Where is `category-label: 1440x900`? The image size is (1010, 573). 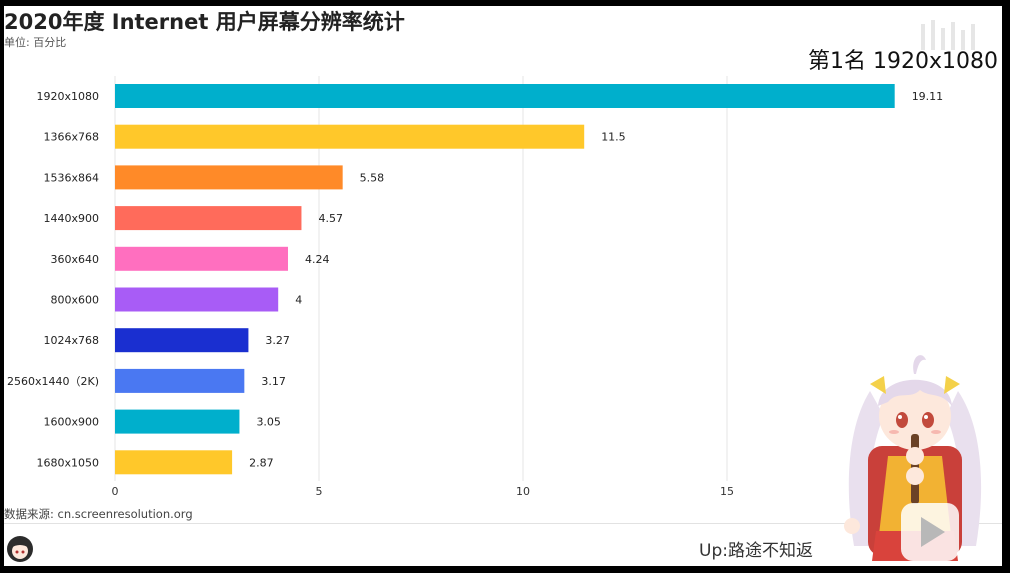 category-label: 1440x900 is located at coordinates (72, 218).